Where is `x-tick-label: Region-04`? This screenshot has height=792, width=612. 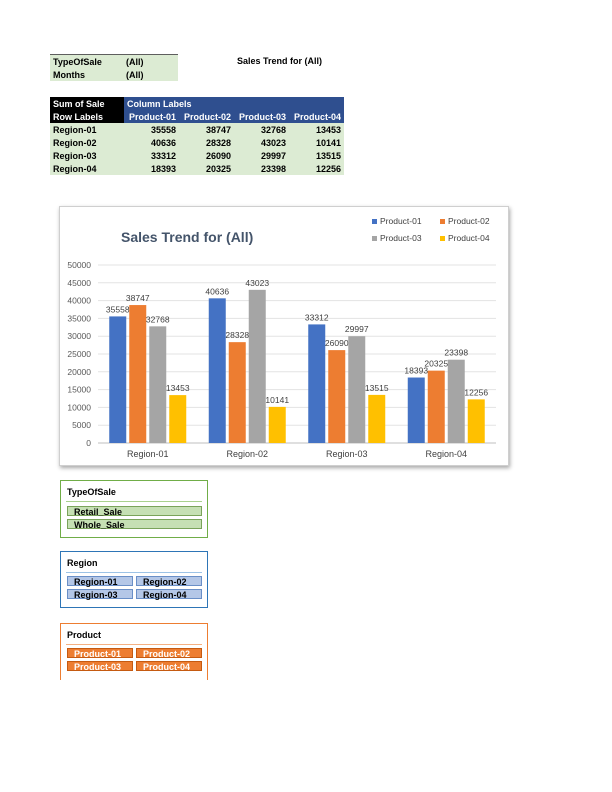 x-tick-label: Region-04 is located at coordinates (446, 454).